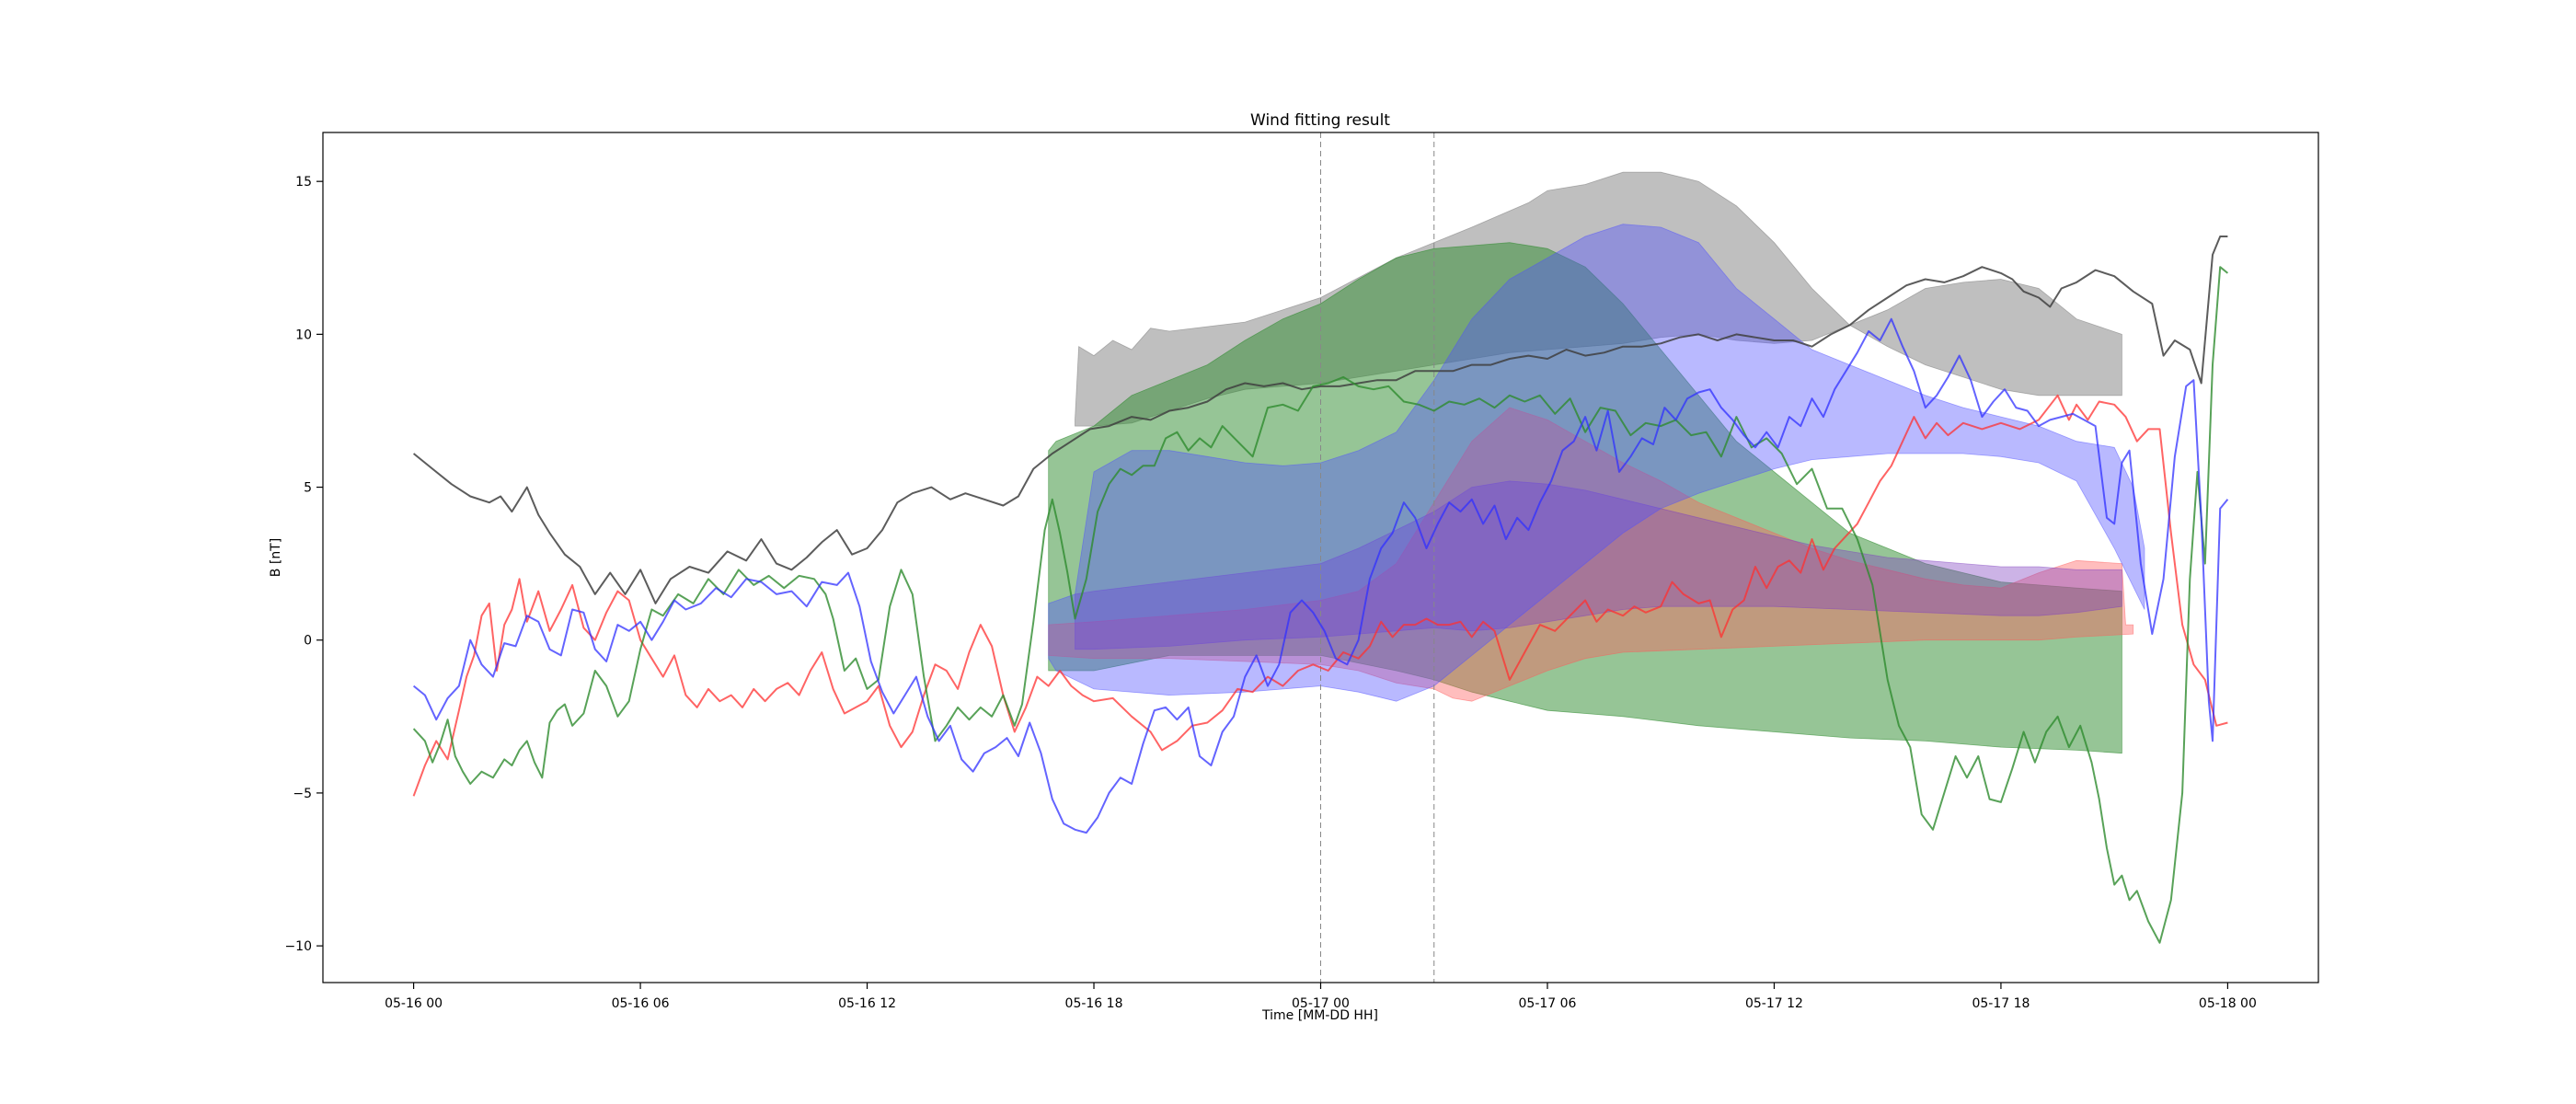 This screenshot has height=1104, width=2576. I want to click on y-axis-label: B [nT], so click(276, 557).